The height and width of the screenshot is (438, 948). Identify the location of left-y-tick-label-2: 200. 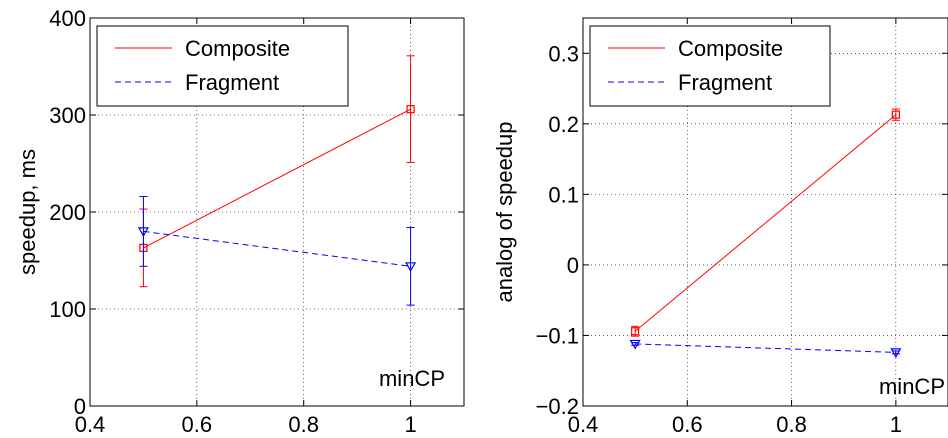
(67, 212).